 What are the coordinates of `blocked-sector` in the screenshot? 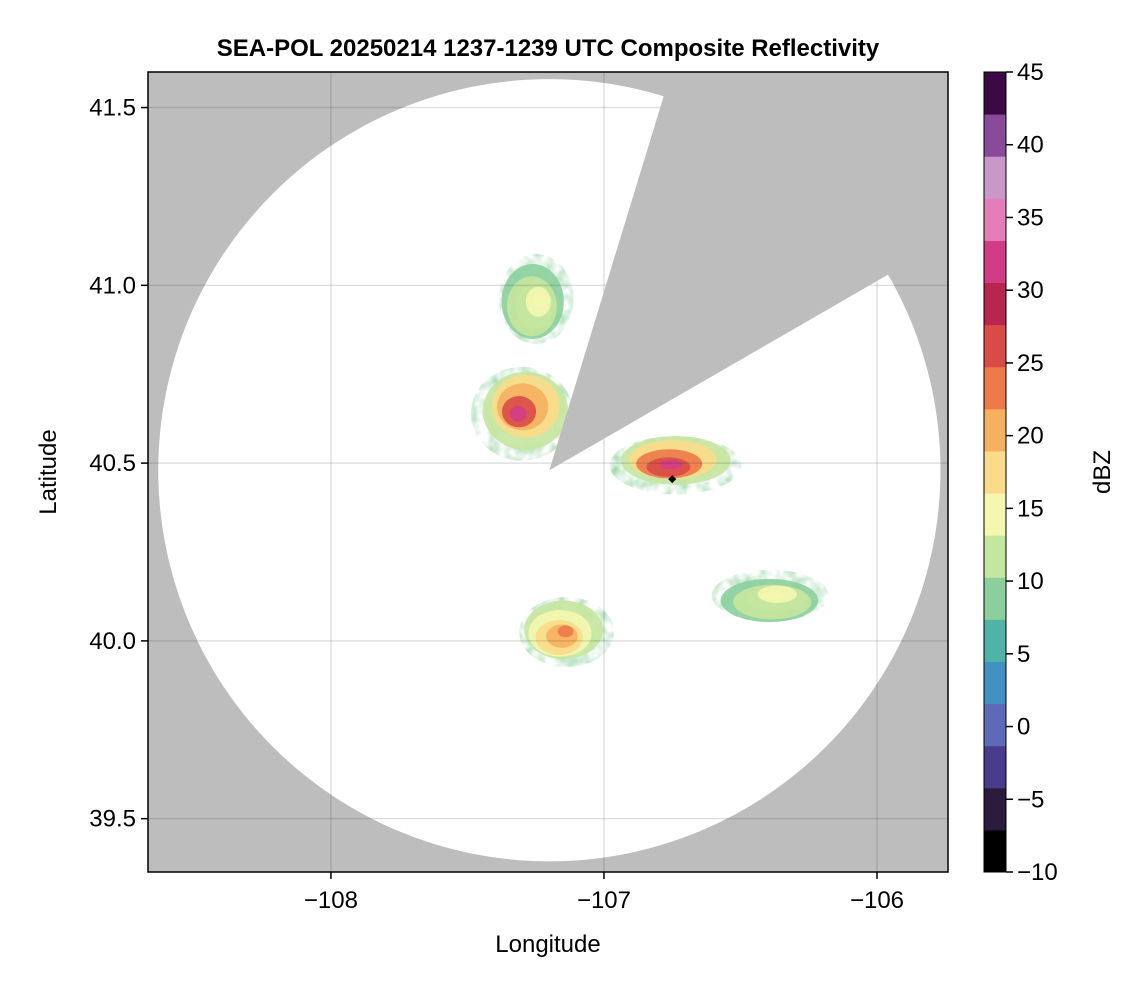 It's located at (748, 271).